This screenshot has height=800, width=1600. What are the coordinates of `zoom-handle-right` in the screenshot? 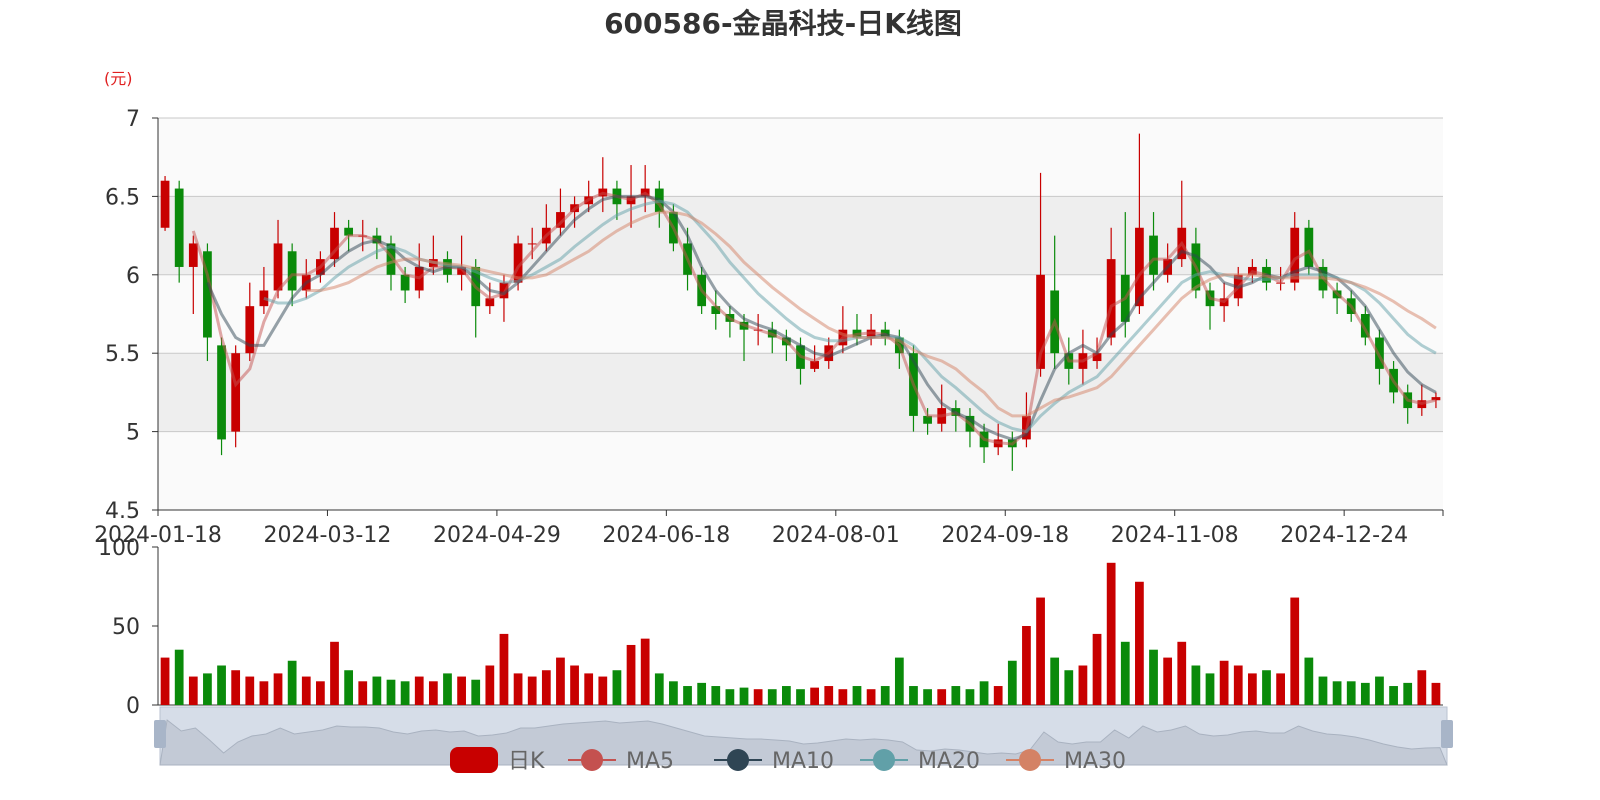 It's located at (1447, 734).